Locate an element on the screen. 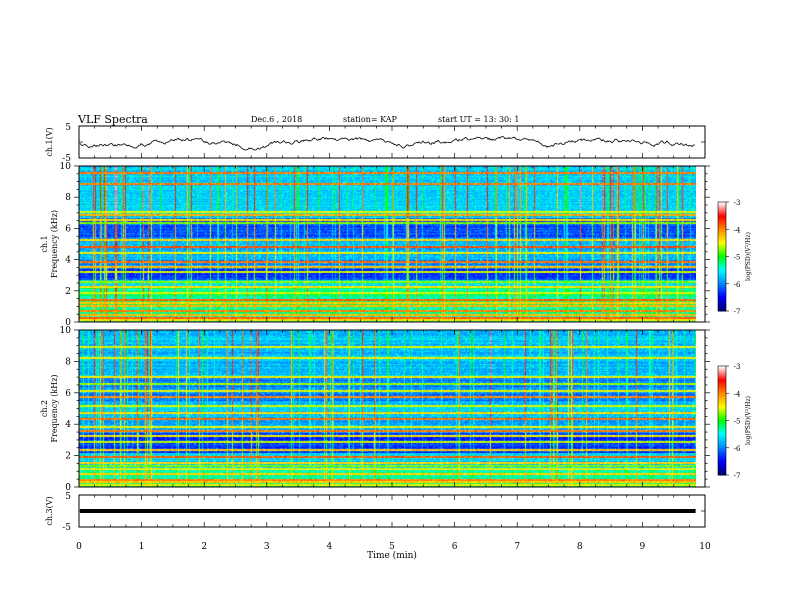 The height and width of the screenshot is (612, 792). x-tick-label: 5 is located at coordinates (392, 547).